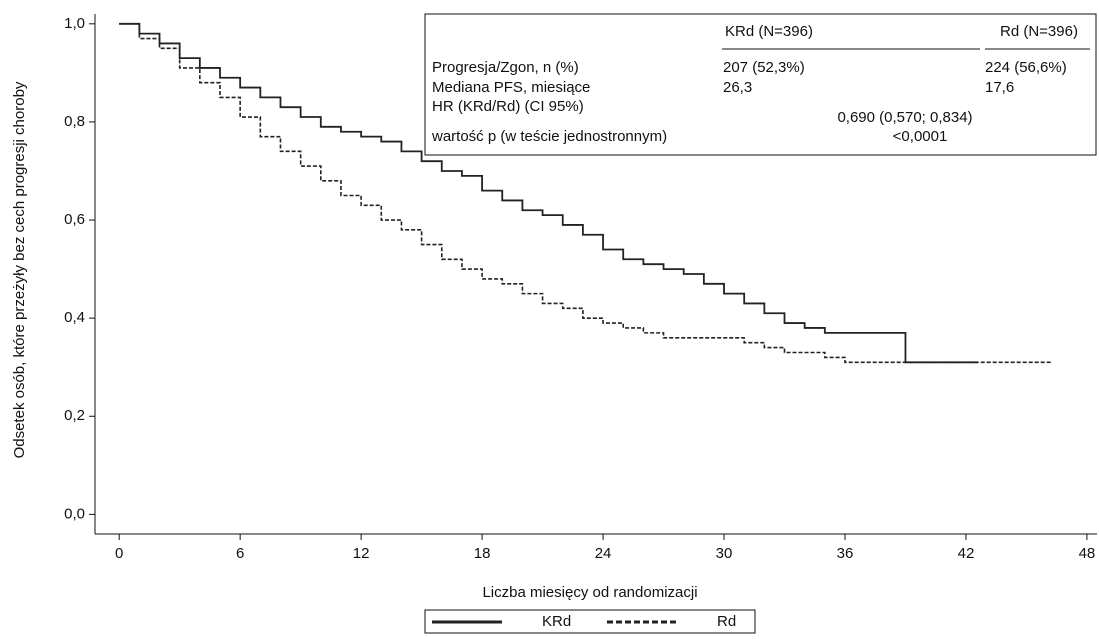 The image size is (1099, 639). I want to click on table-cell: Progresja/Zgon, n (%), so click(505, 67).